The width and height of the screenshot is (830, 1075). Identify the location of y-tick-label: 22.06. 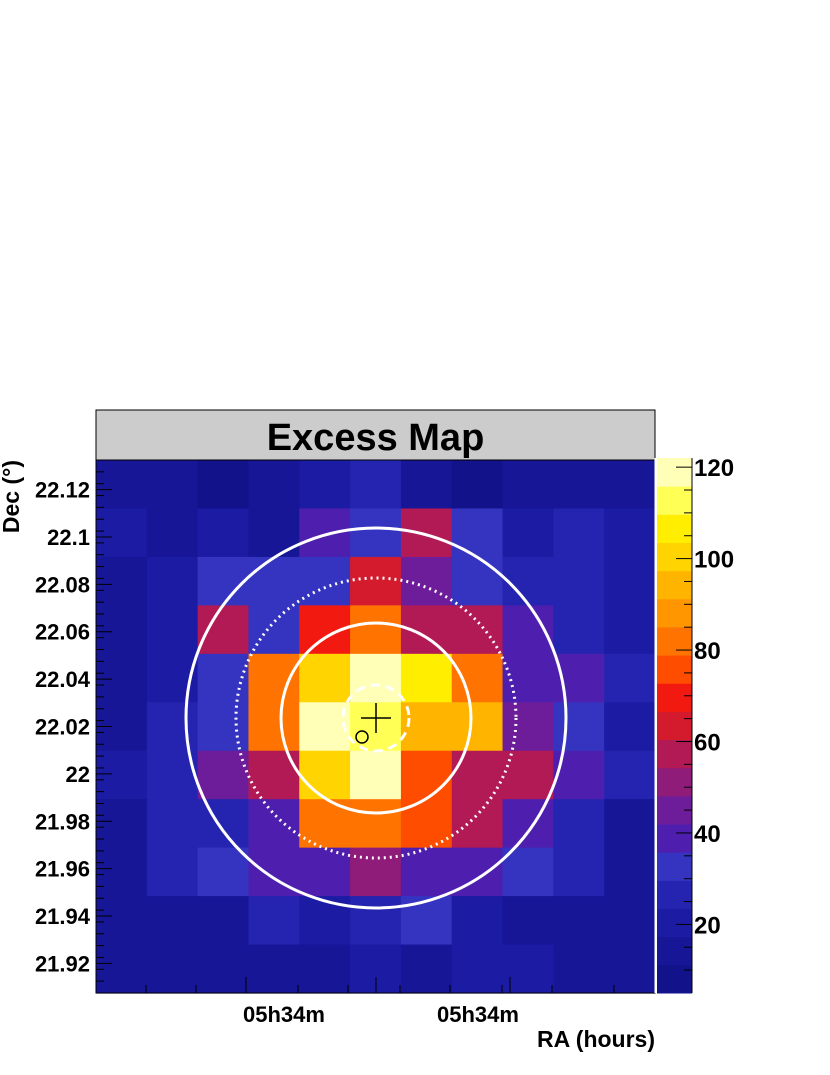
(62, 632).